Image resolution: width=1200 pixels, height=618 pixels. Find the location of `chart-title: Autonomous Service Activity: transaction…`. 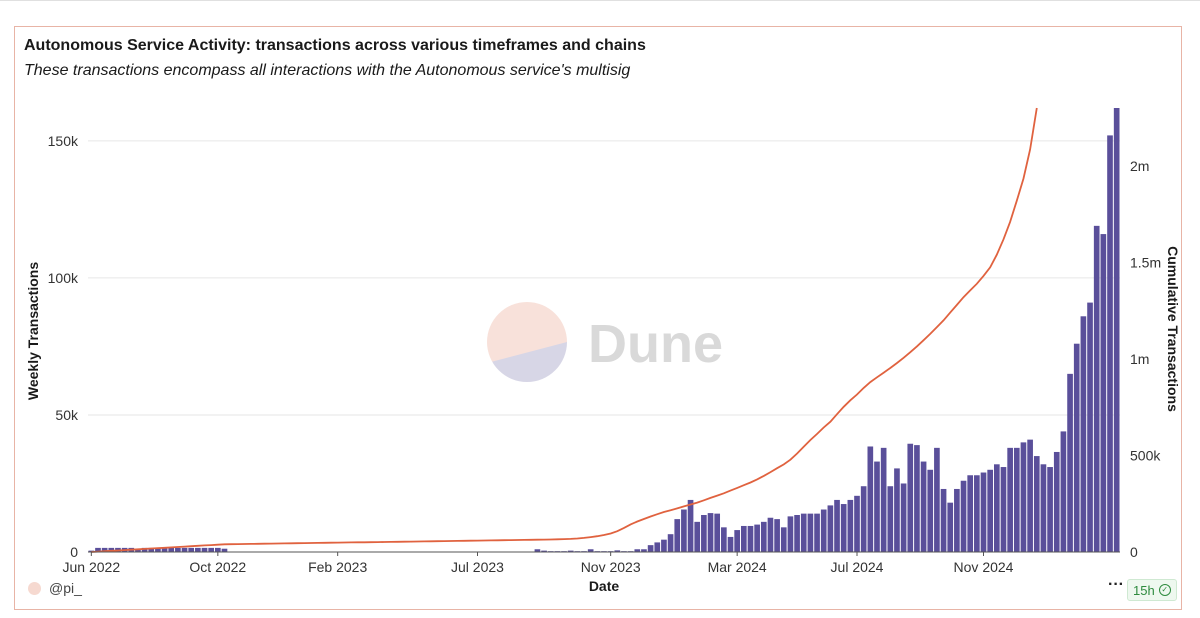

chart-title: Autonomous Service Activity: transaction… is located at coordinates (335, 45).